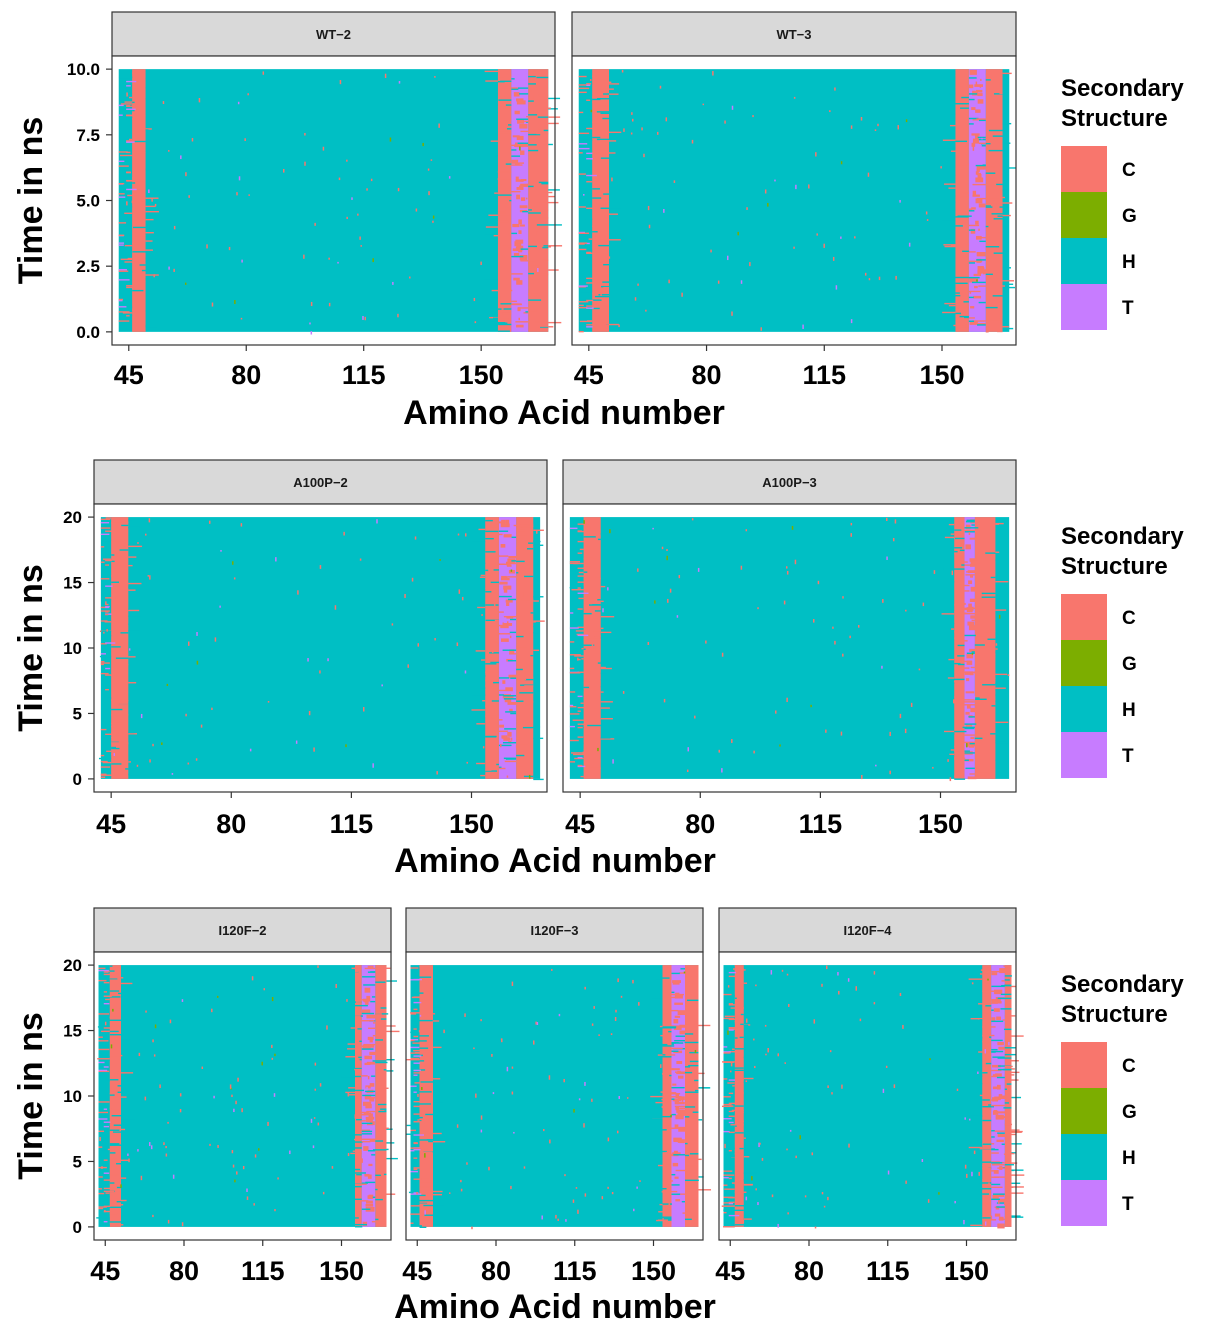  What do you see at coordinates (941, 375) in the screenshot?
I see `x-tick-label: 150` at bounding box center [941, 375].